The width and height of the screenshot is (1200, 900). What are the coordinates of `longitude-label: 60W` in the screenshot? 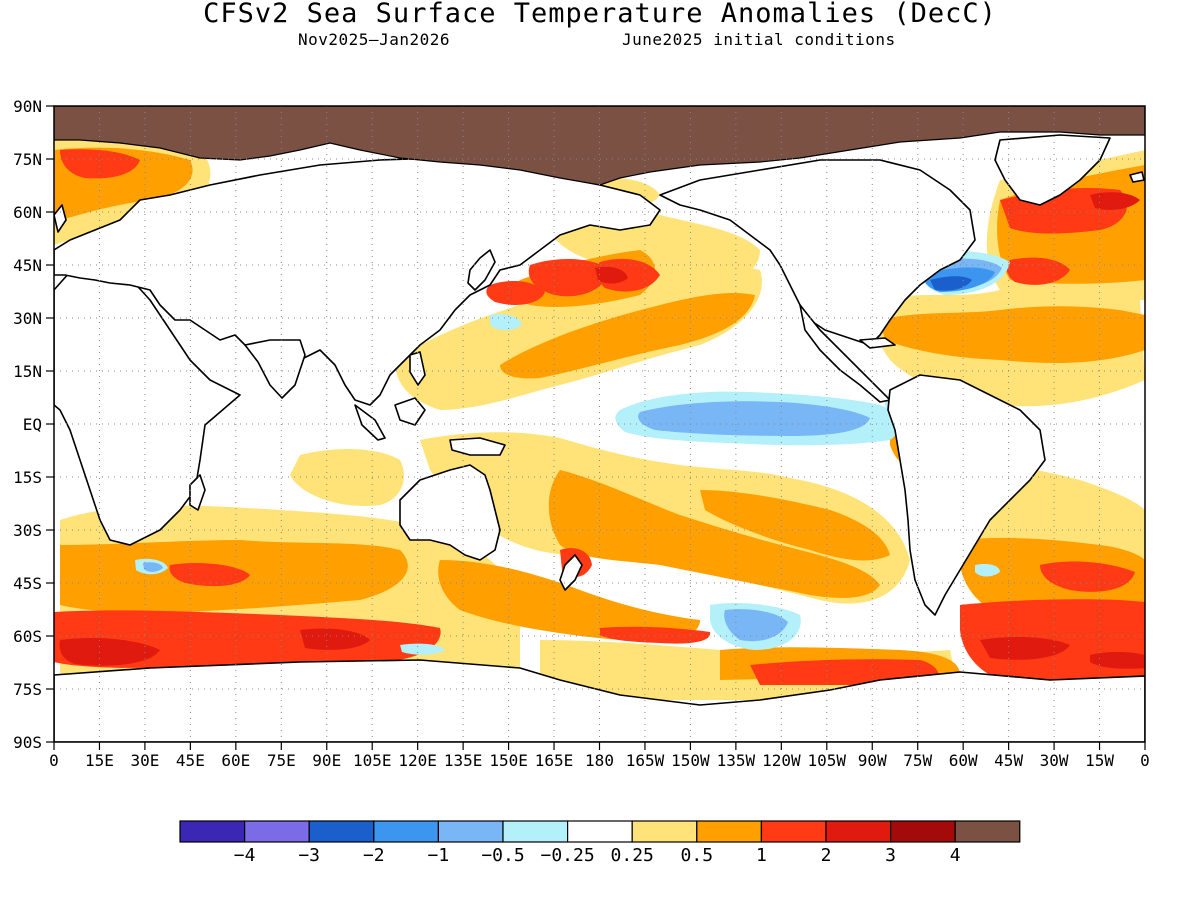 It's located at (963, 760).